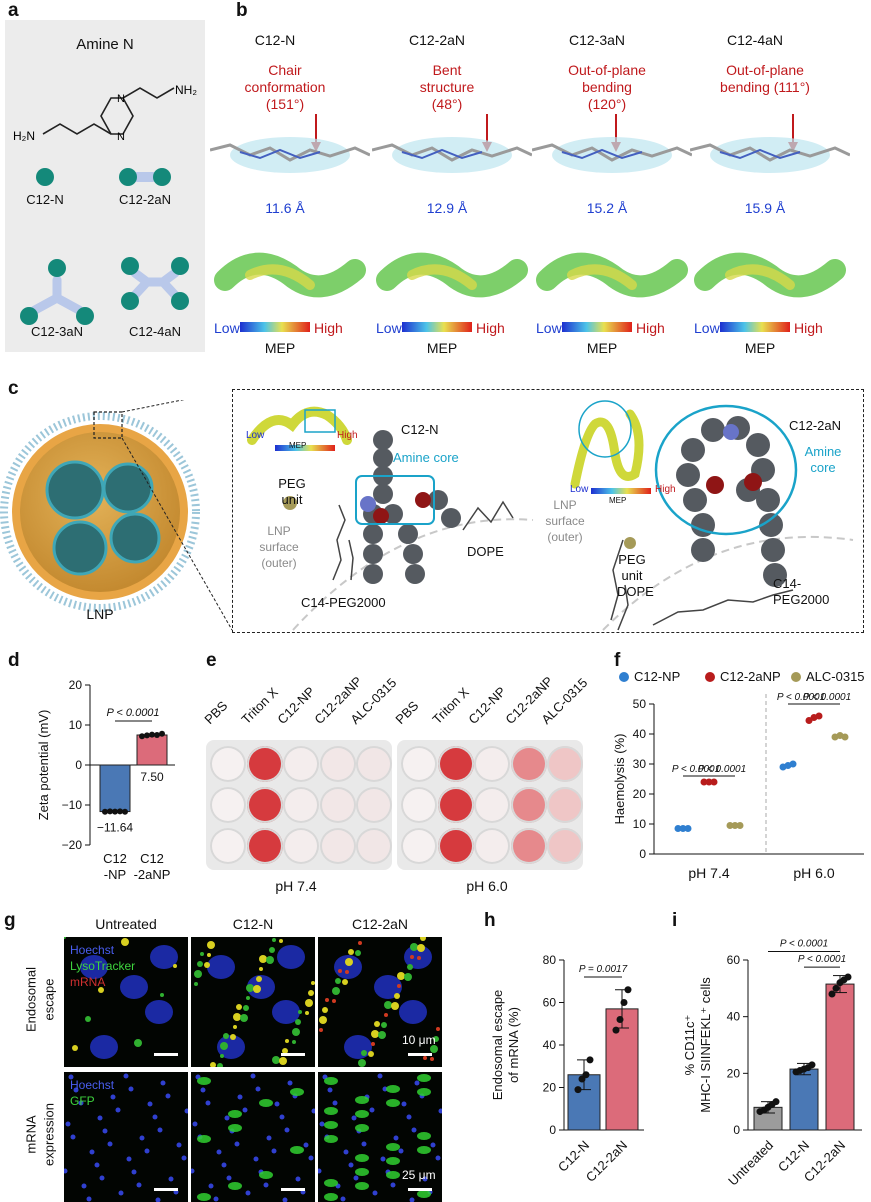 The height and width of the screenshot is (1202, 871). Describe the element at coordinates (490, 328) in the screenshot. I see `b-mep-high-1: High` at that location.